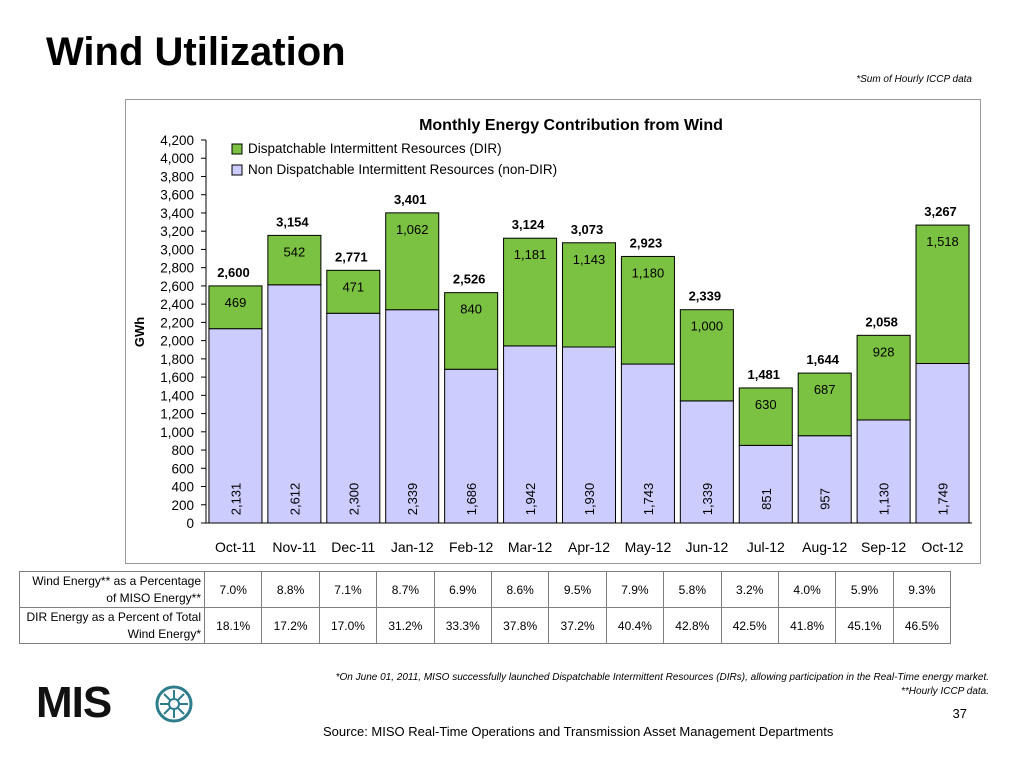 The width and height of the screenshot is (1024, 768). Describe the element at coordinates (177, 341) in the screenshot. I see `y-tick-label: 2,000` at that location.